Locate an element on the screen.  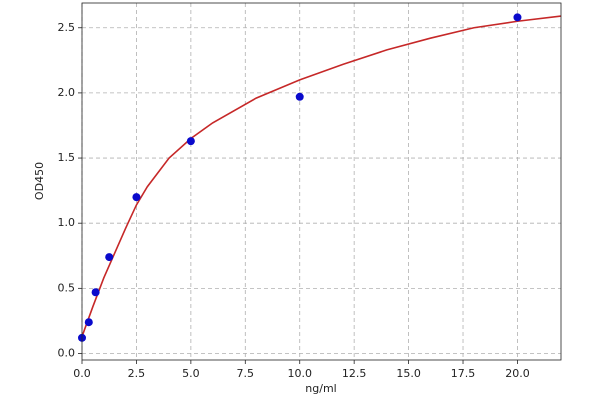
x-tick-label: 7.5 is located at coordinates (246, 373).